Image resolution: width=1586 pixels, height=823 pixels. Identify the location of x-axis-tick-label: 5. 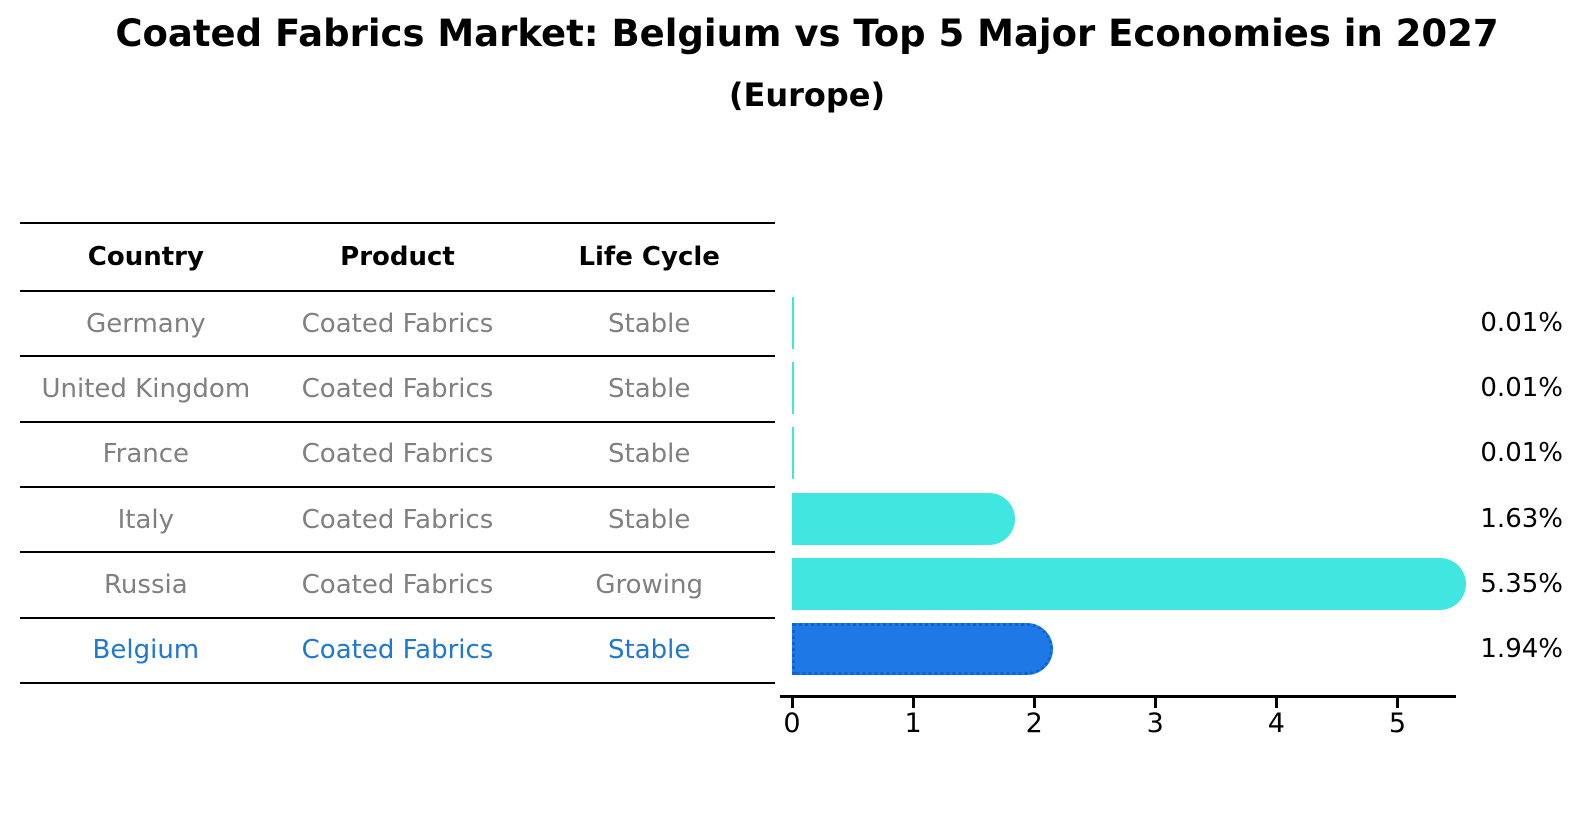
(1397, 723).